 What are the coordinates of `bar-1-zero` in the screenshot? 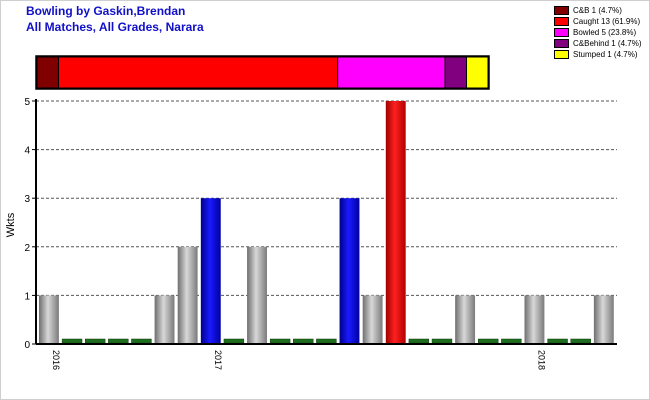 It's located at (72, 341).